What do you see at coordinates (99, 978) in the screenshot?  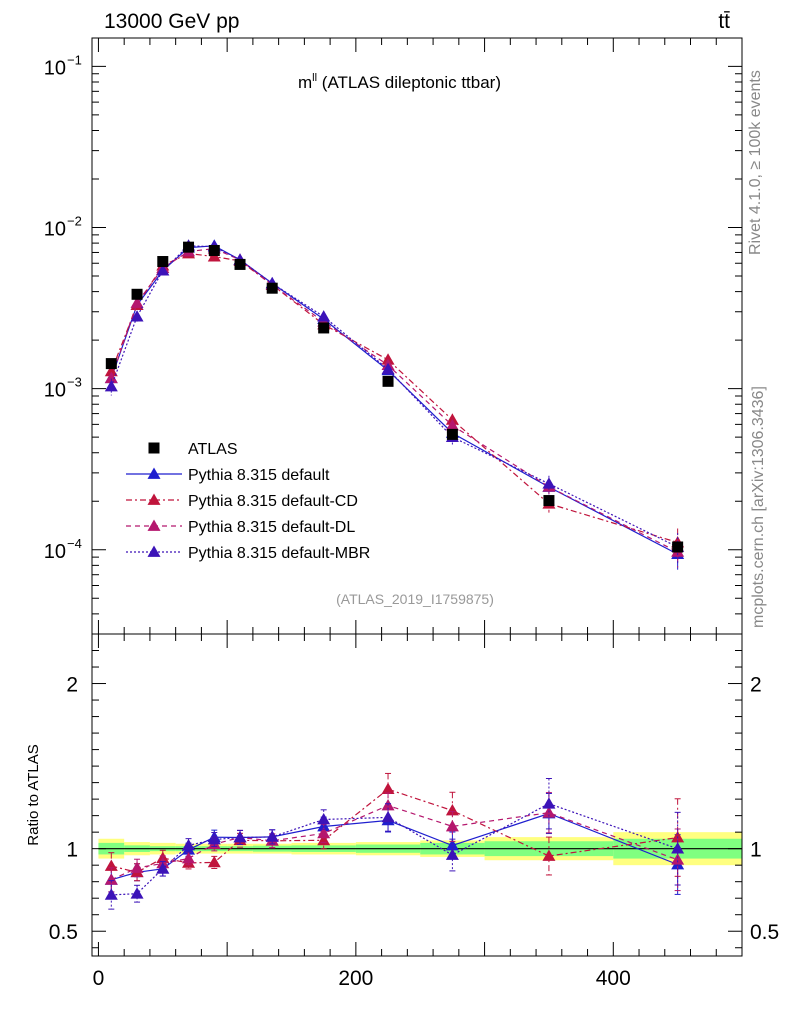 I see `x-tick-label: 0` at bounding box center [99, 978].